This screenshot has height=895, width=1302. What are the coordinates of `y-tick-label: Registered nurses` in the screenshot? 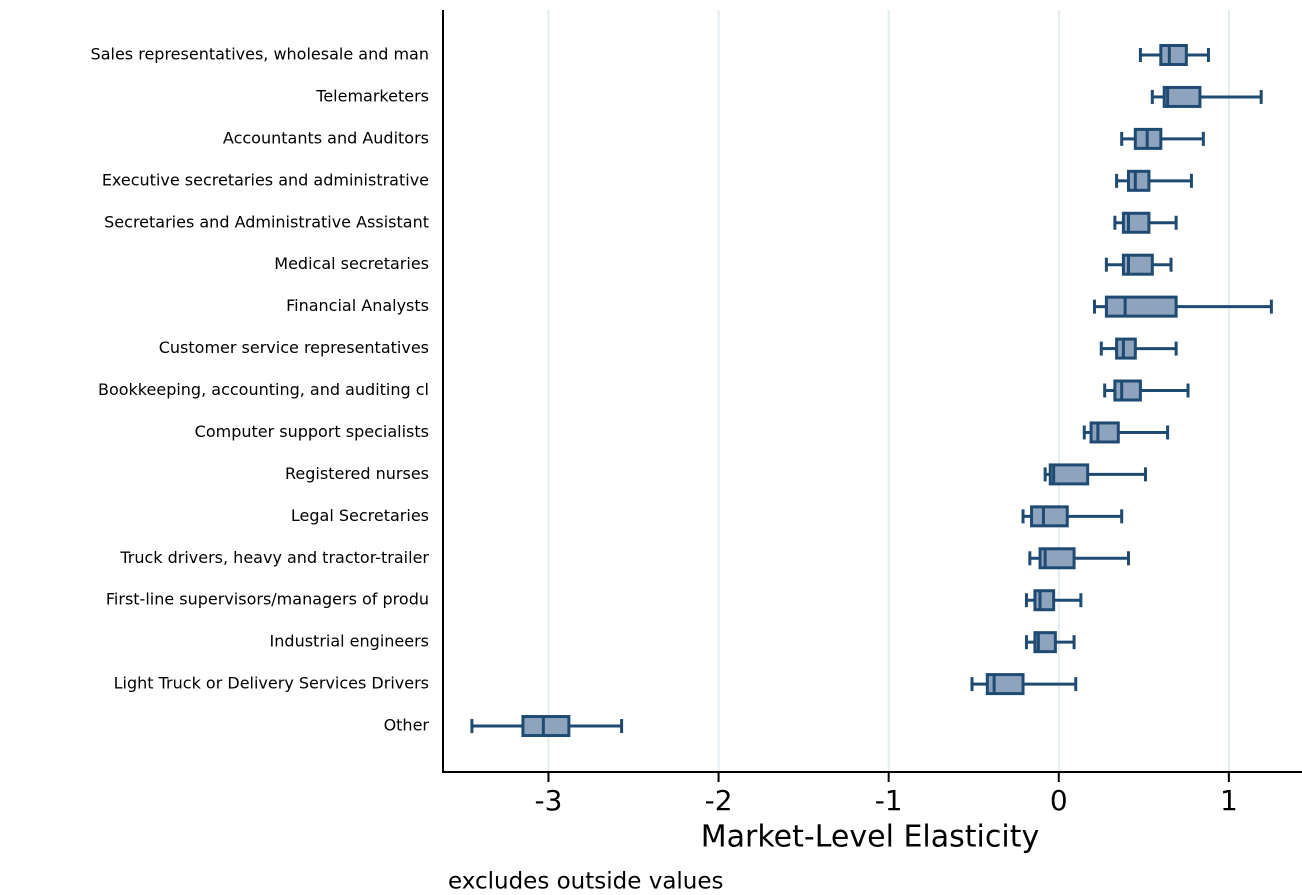 It's located at (357, 473).